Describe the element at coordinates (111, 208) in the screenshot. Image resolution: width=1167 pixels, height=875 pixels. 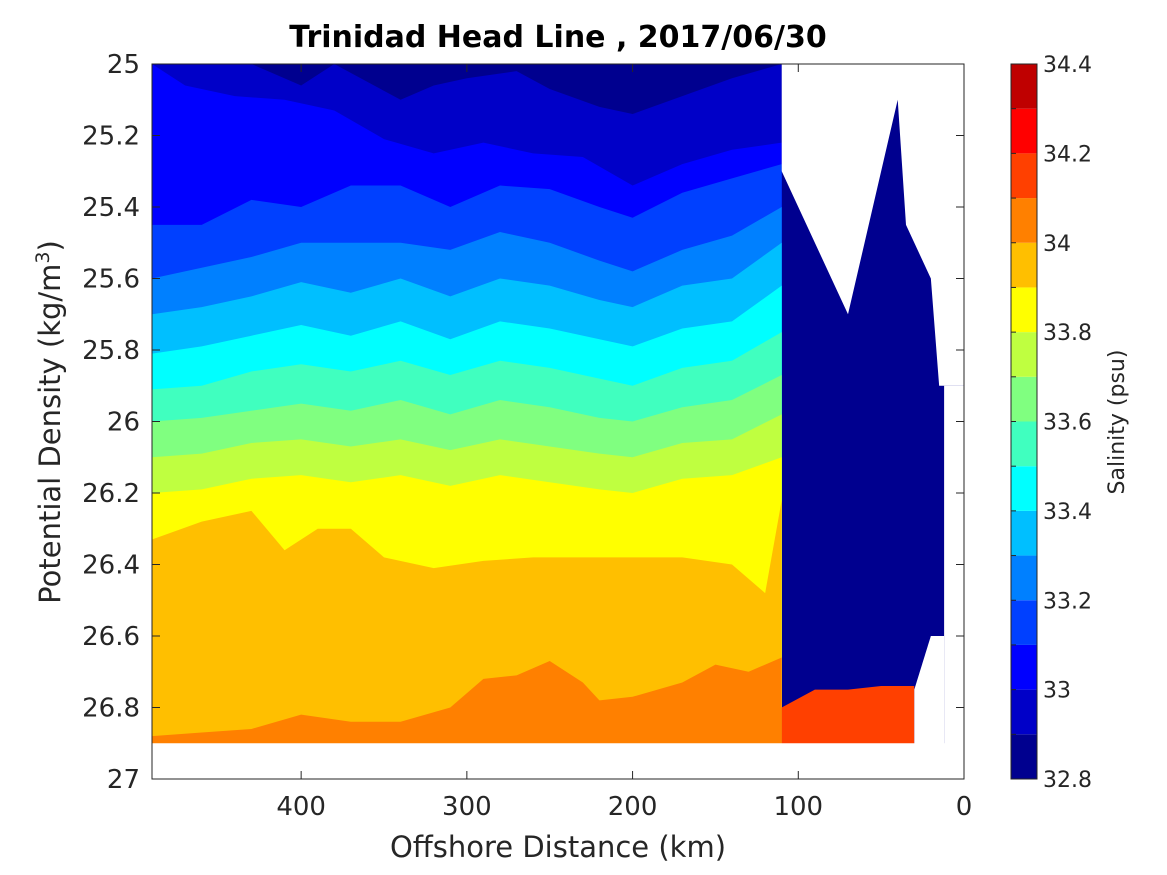
I see `y-tick-label: 25.4` at that location.